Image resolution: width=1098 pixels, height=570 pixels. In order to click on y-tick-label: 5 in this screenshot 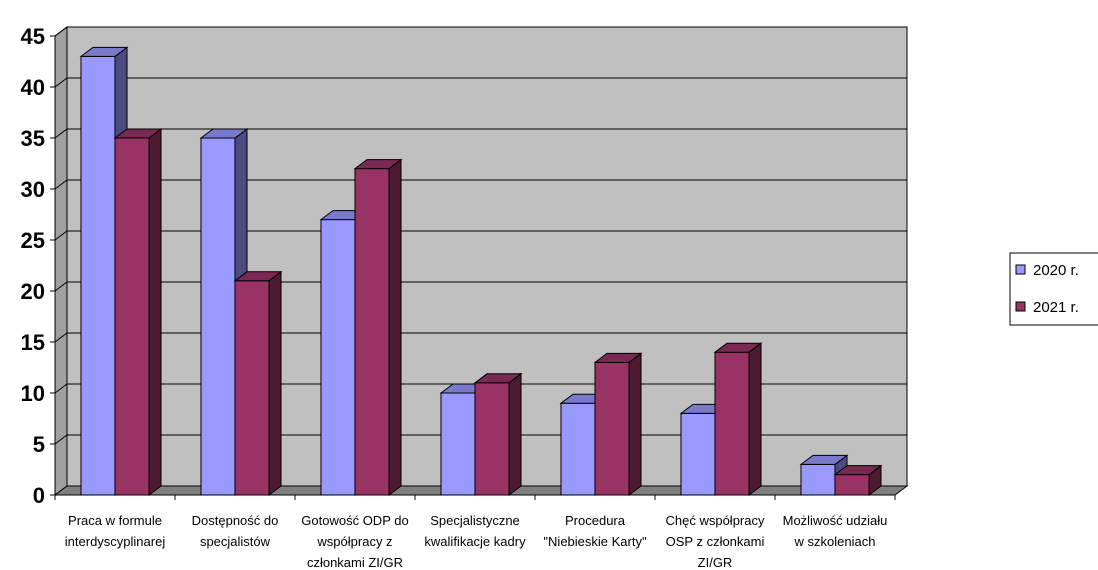, I will do `click(39, 444)`.